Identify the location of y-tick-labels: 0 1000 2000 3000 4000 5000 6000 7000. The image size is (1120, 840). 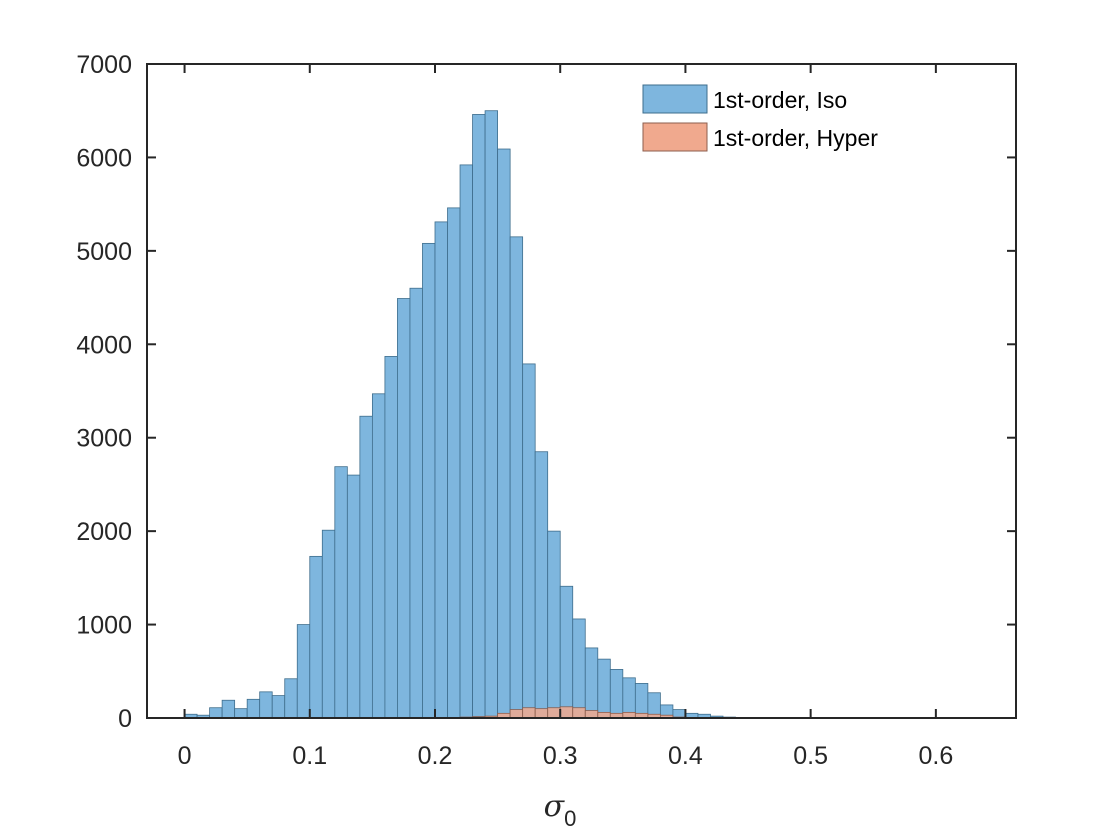
(104, 392).